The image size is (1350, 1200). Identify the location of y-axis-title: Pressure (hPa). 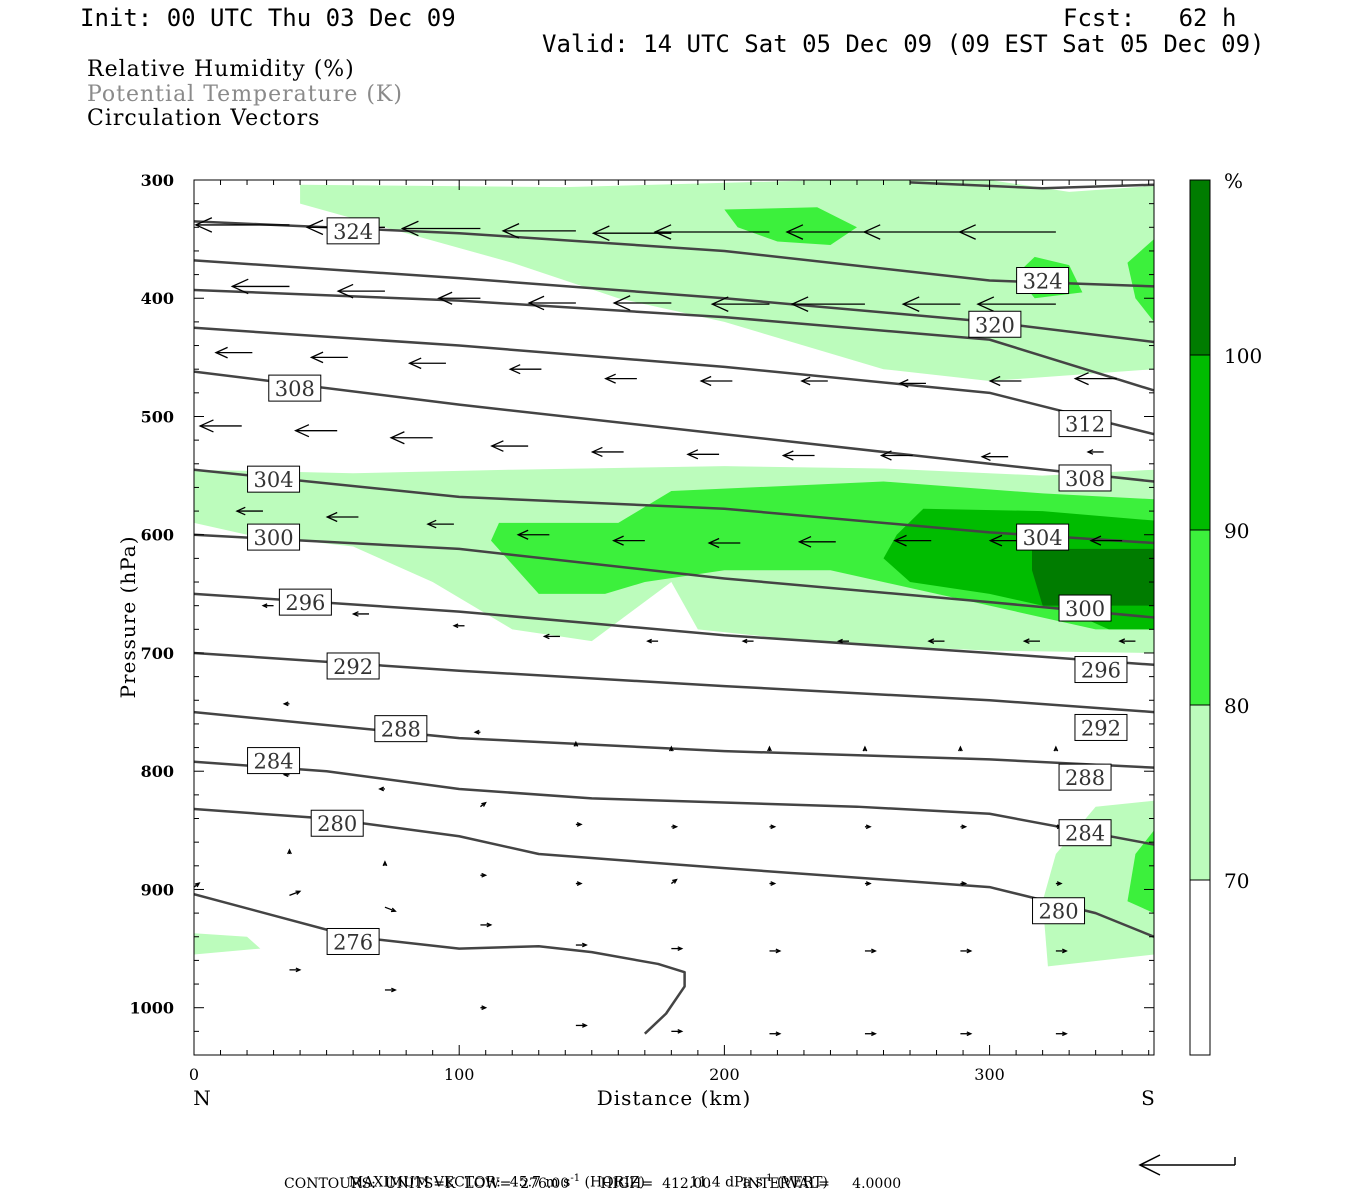
(128, 617).